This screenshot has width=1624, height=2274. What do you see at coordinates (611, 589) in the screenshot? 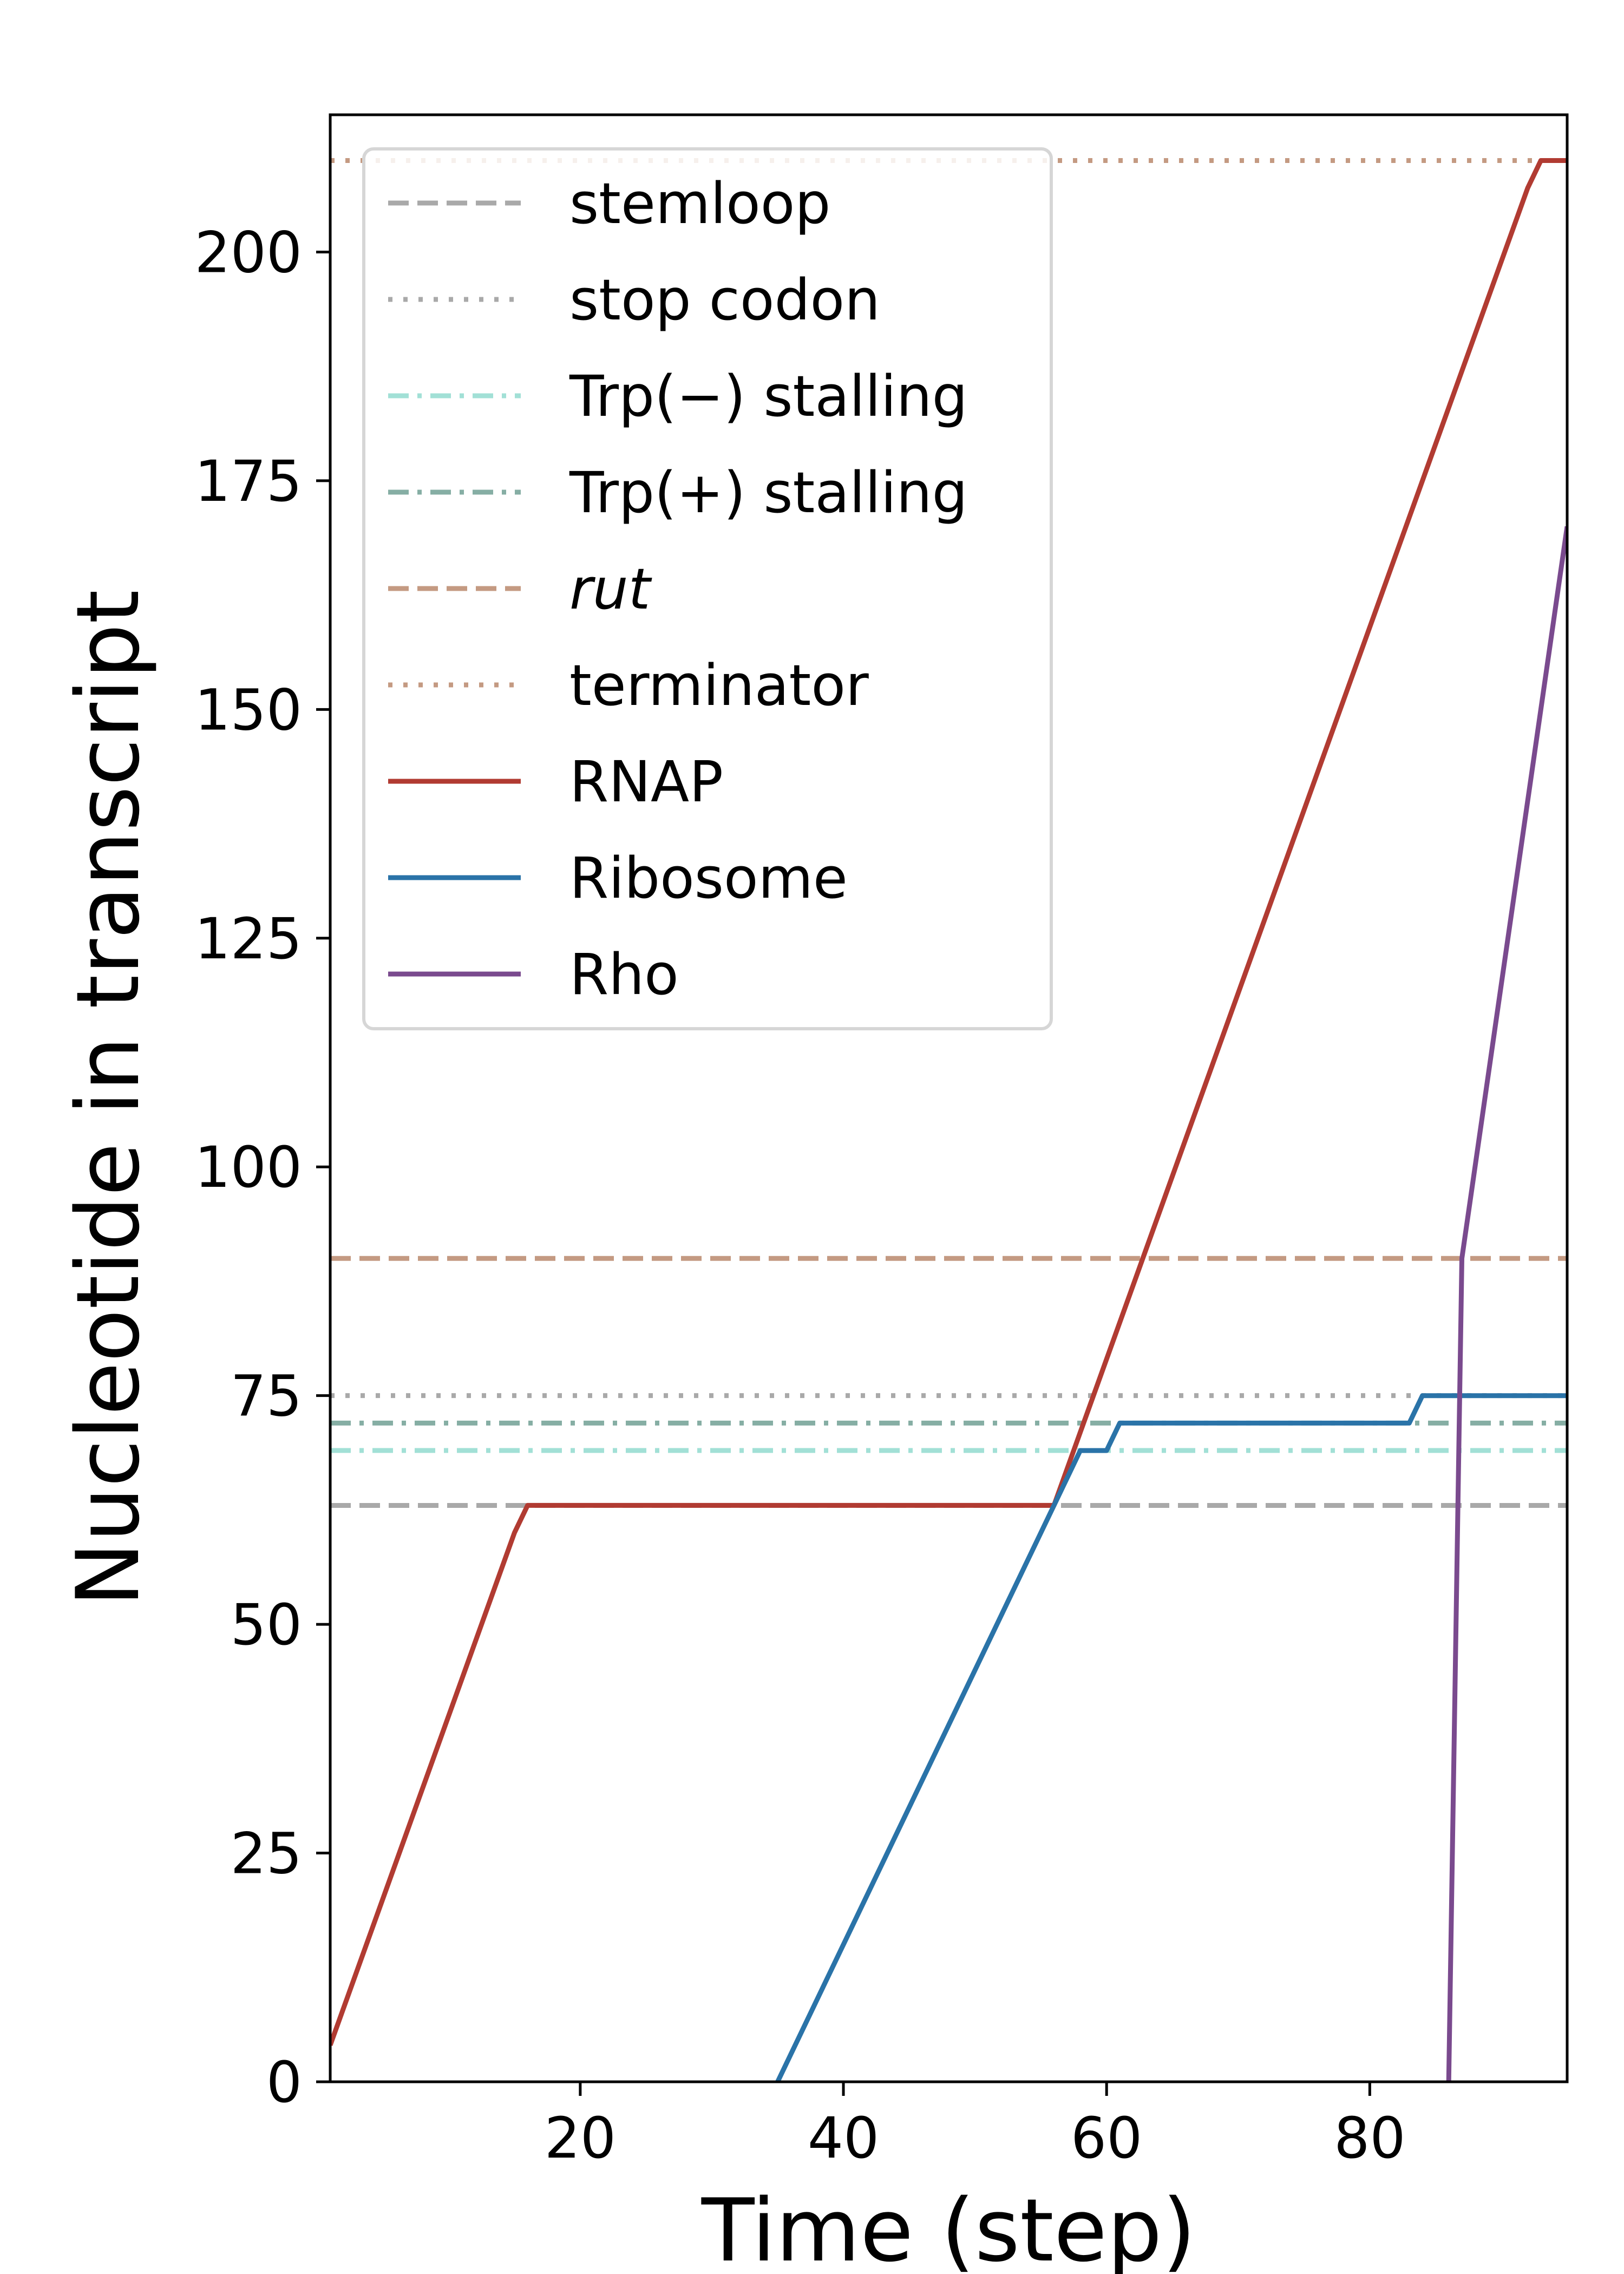
I see `legend-label-rut: rut` at bounding box center [611, 589].